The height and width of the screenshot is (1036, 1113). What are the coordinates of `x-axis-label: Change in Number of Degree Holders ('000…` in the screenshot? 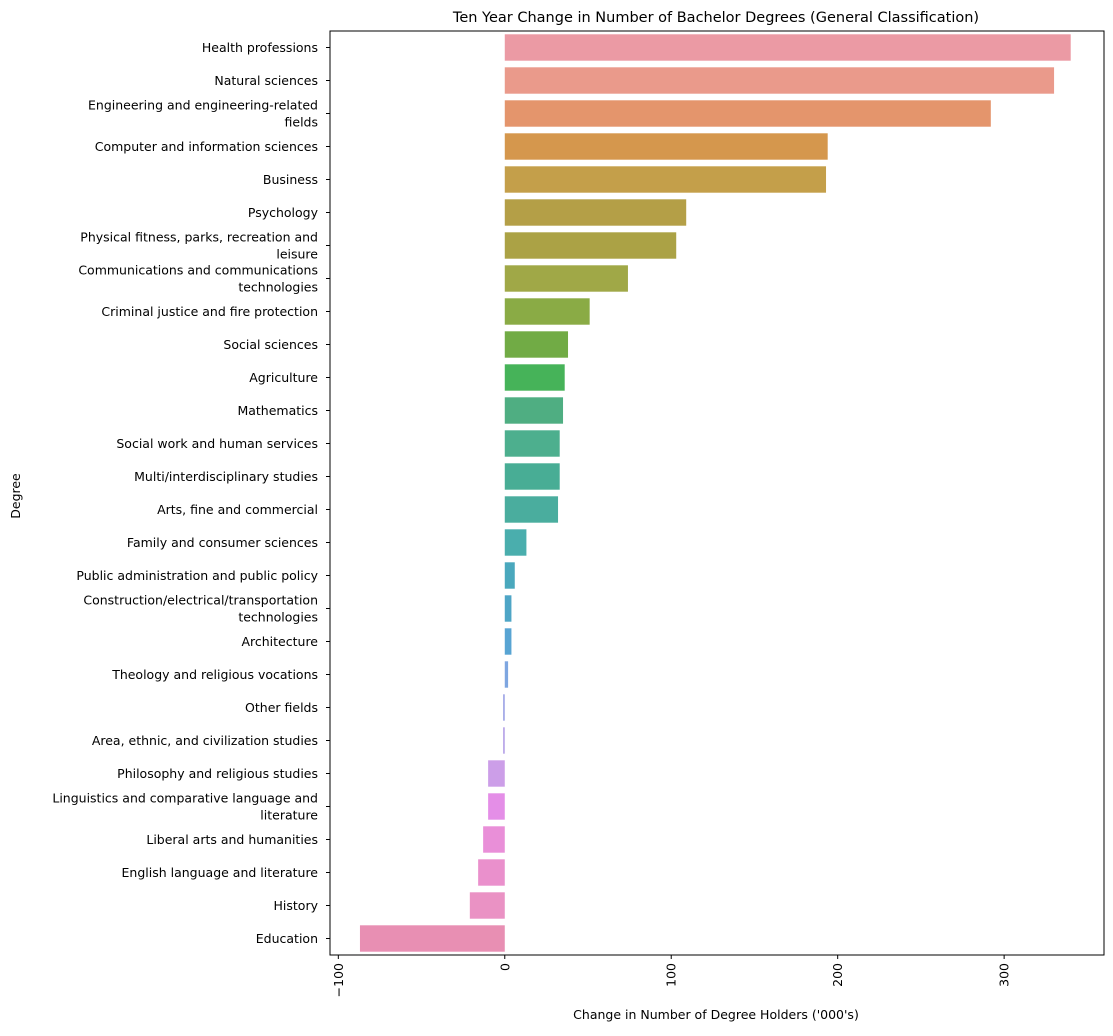 It's located at (716, 1014).